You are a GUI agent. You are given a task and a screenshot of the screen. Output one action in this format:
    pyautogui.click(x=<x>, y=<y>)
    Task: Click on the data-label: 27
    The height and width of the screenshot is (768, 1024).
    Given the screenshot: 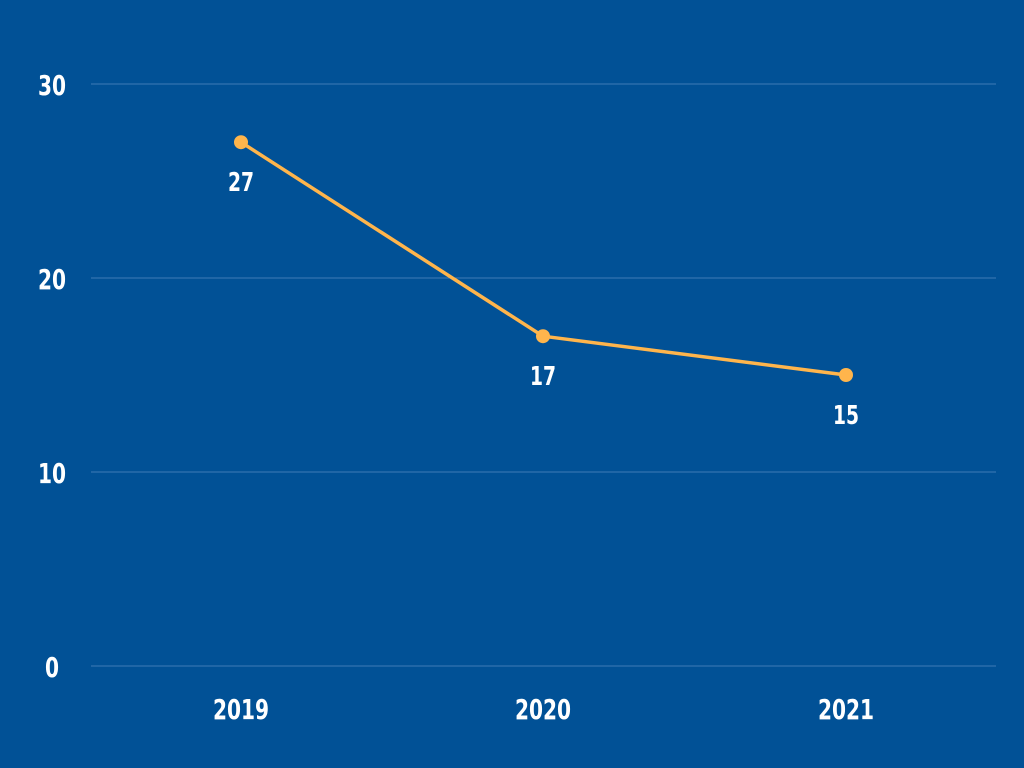 What is the action you would take?
    pyautogui.click(x=241, y=183)
    